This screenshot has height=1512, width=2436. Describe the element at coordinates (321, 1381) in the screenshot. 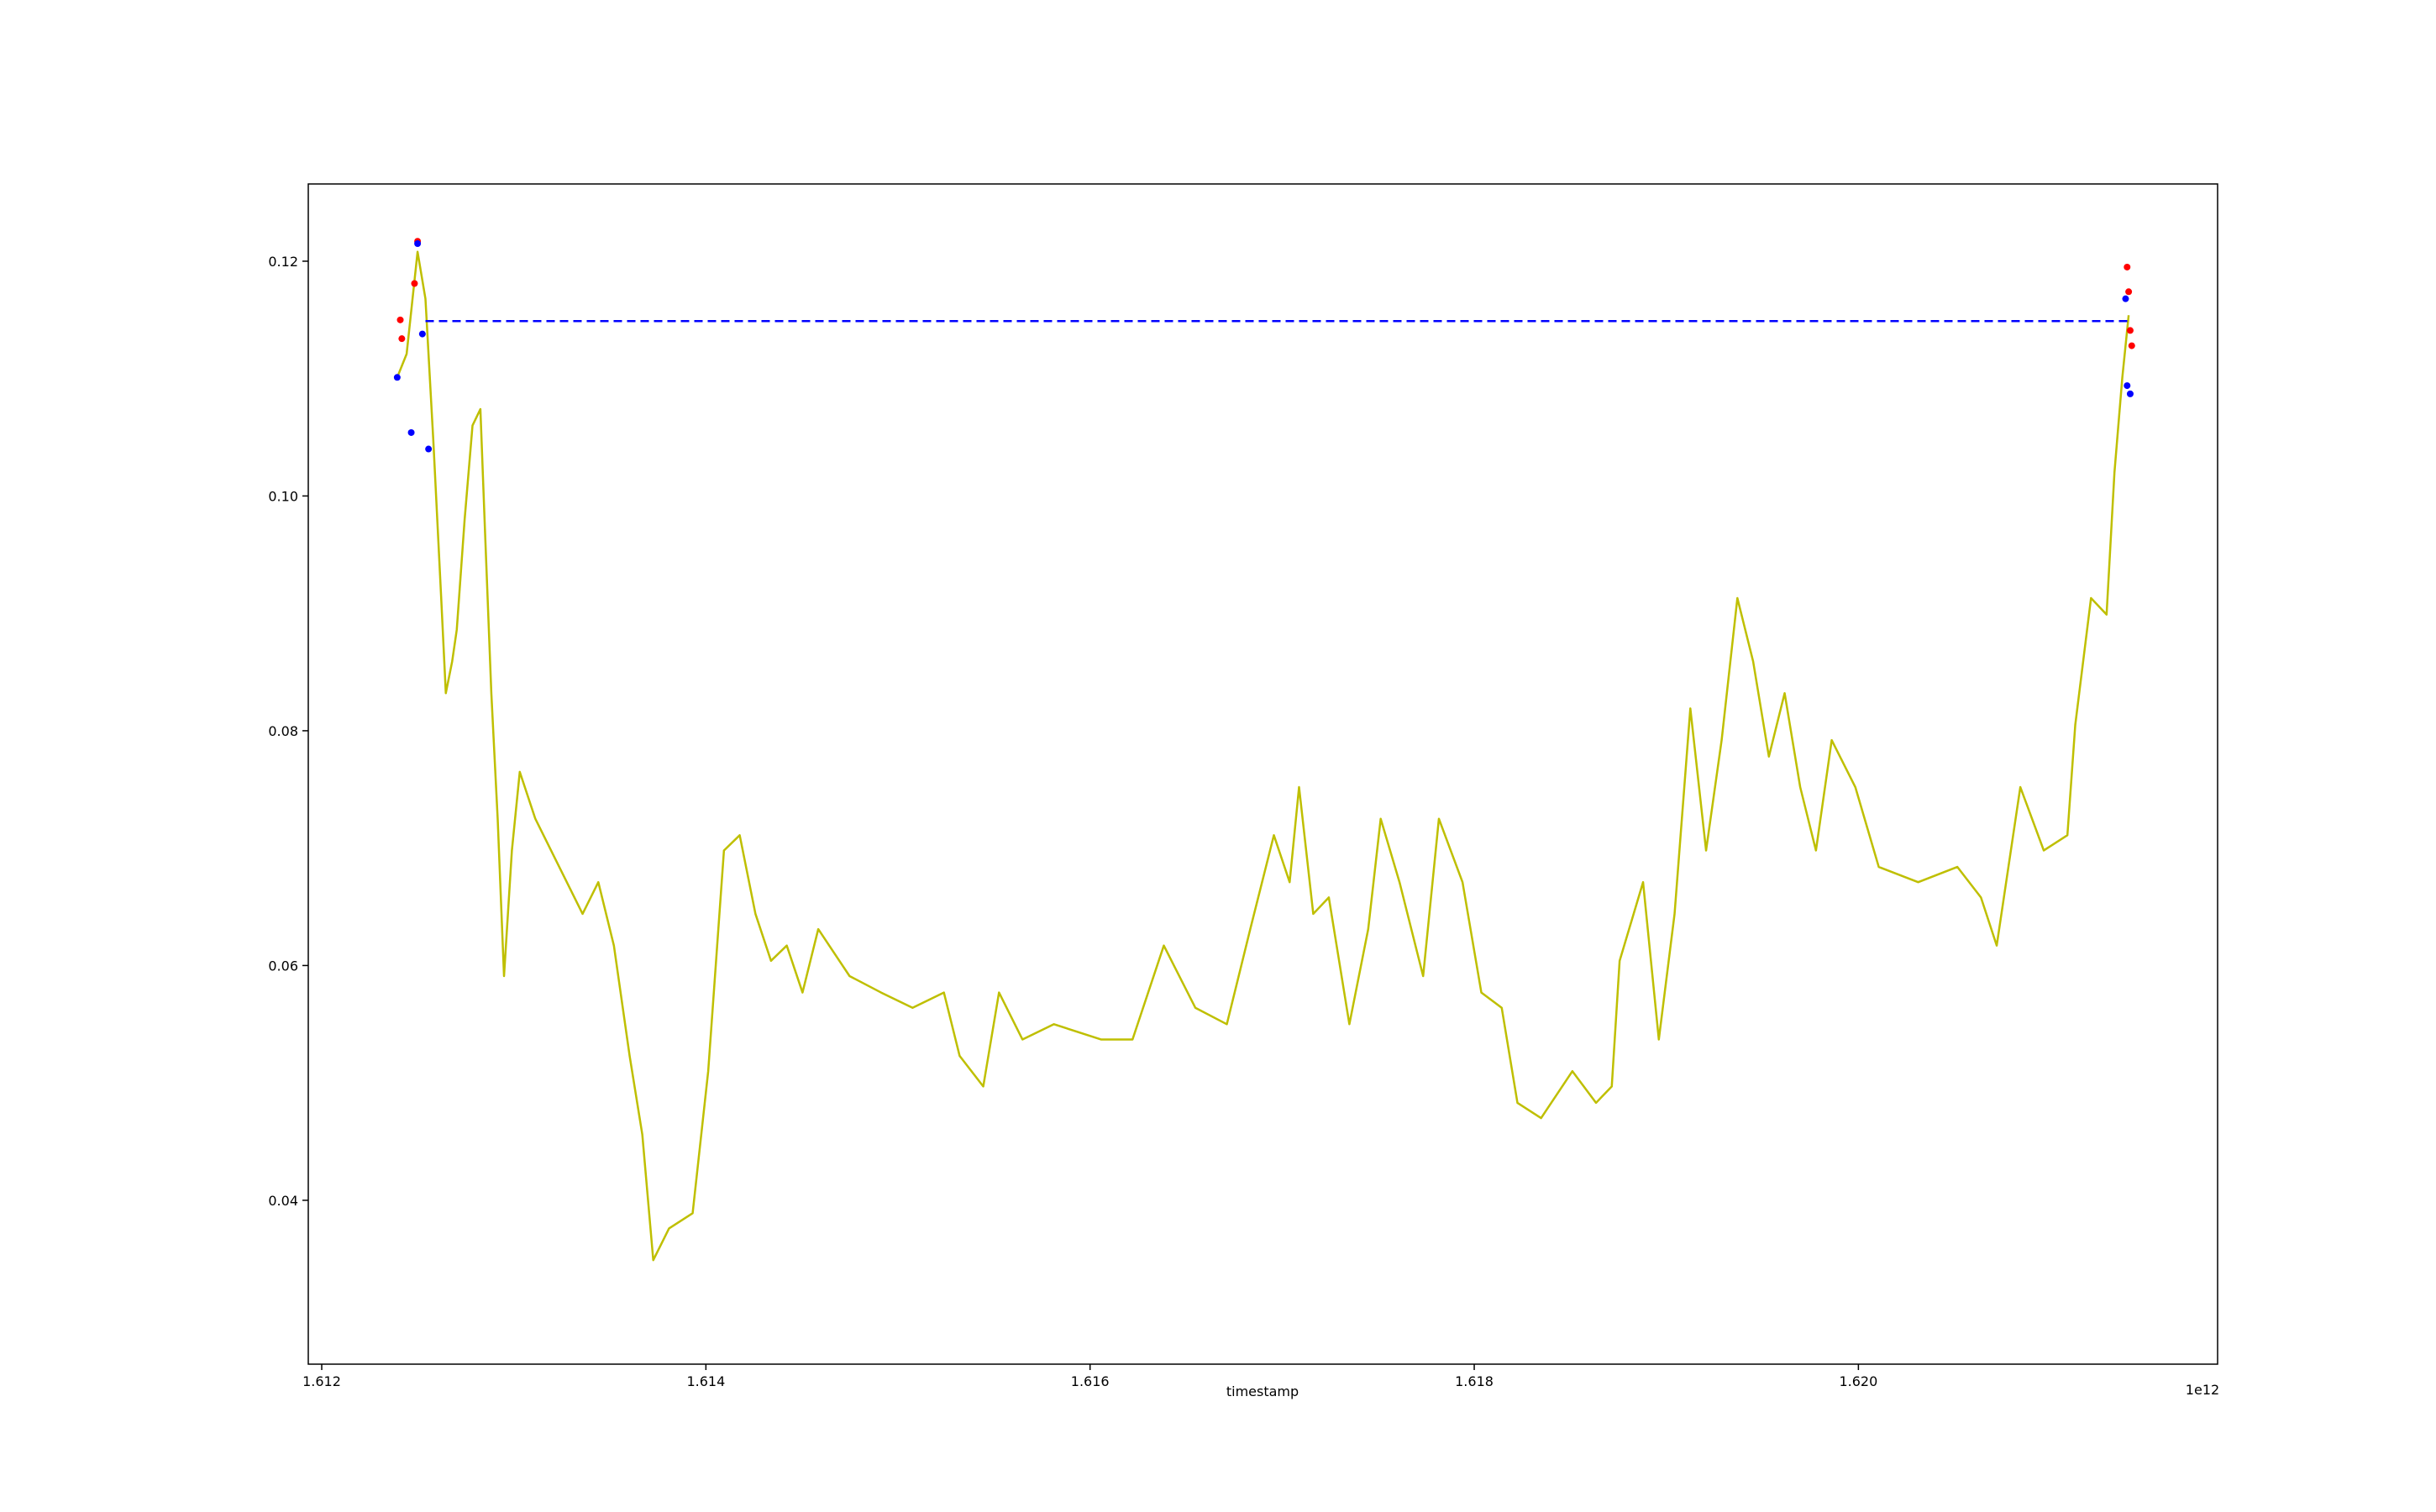

I see `x-tick-label: 1.612` at that location.